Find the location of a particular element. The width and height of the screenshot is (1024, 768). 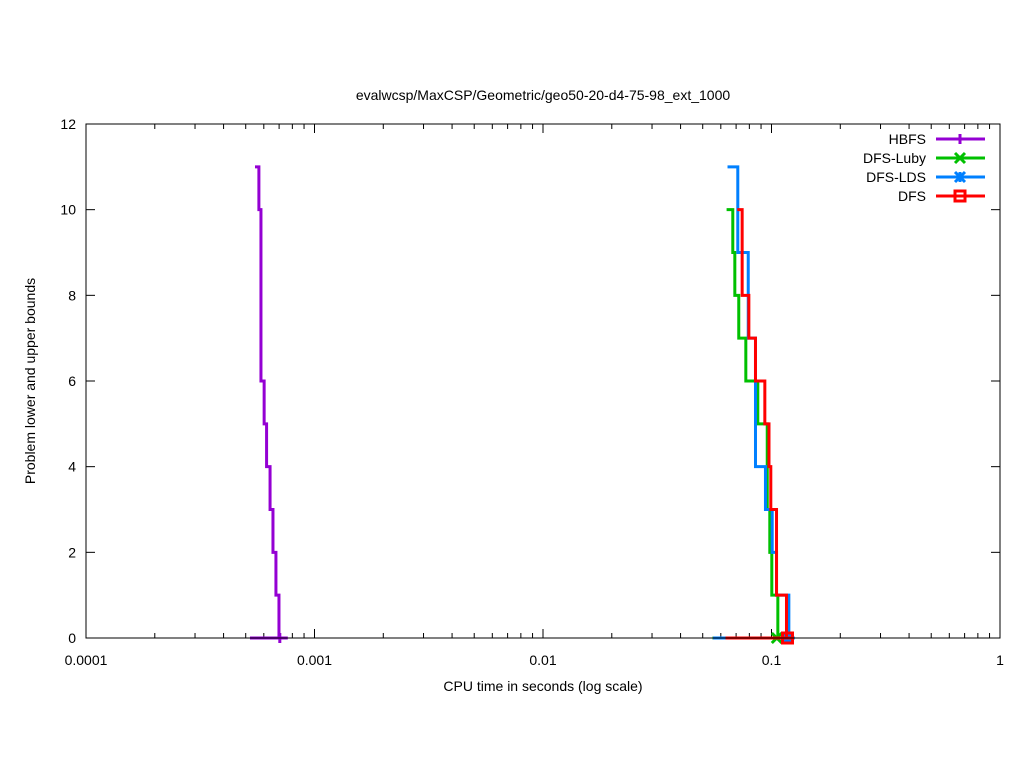

y-tick-label: 6 is located at coordinates (72, 381).